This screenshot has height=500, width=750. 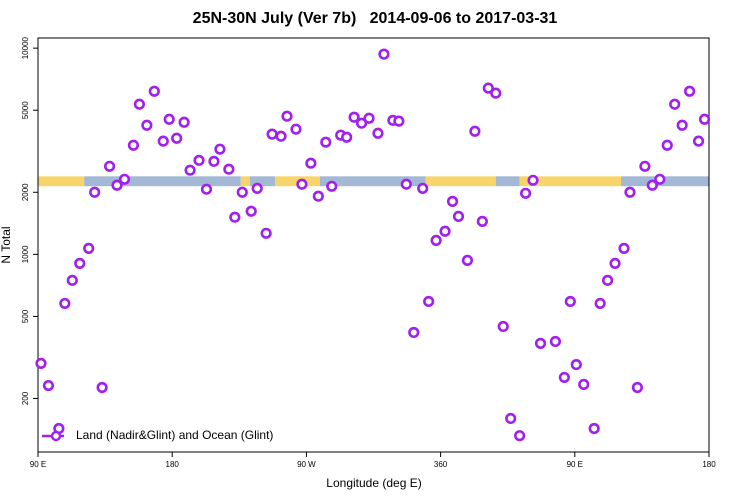 What do you see at coordinates (373, 483) in the screenshot?
I see `x-axis-label: Longitude (deg E)` at bounding box center [373, 483].